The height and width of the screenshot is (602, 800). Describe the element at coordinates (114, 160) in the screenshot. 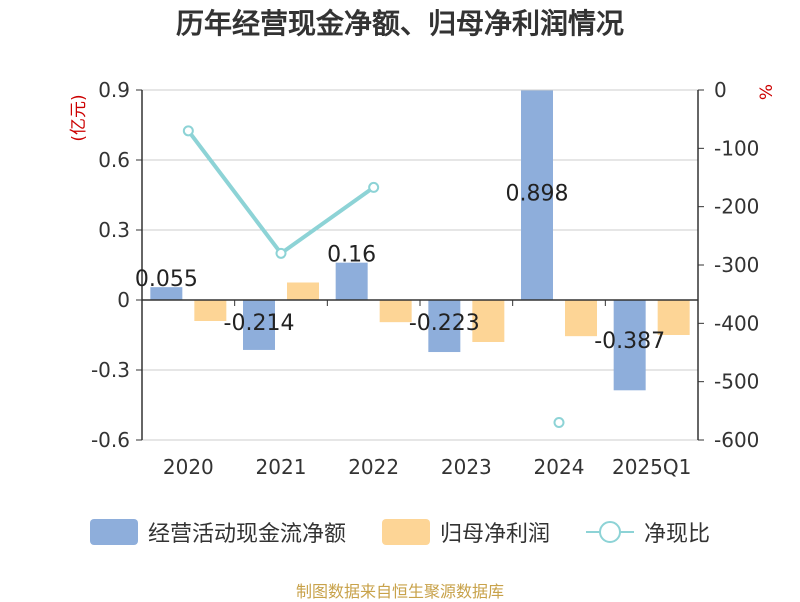

I see `left-axis-tick-label: 0.6` at that location.